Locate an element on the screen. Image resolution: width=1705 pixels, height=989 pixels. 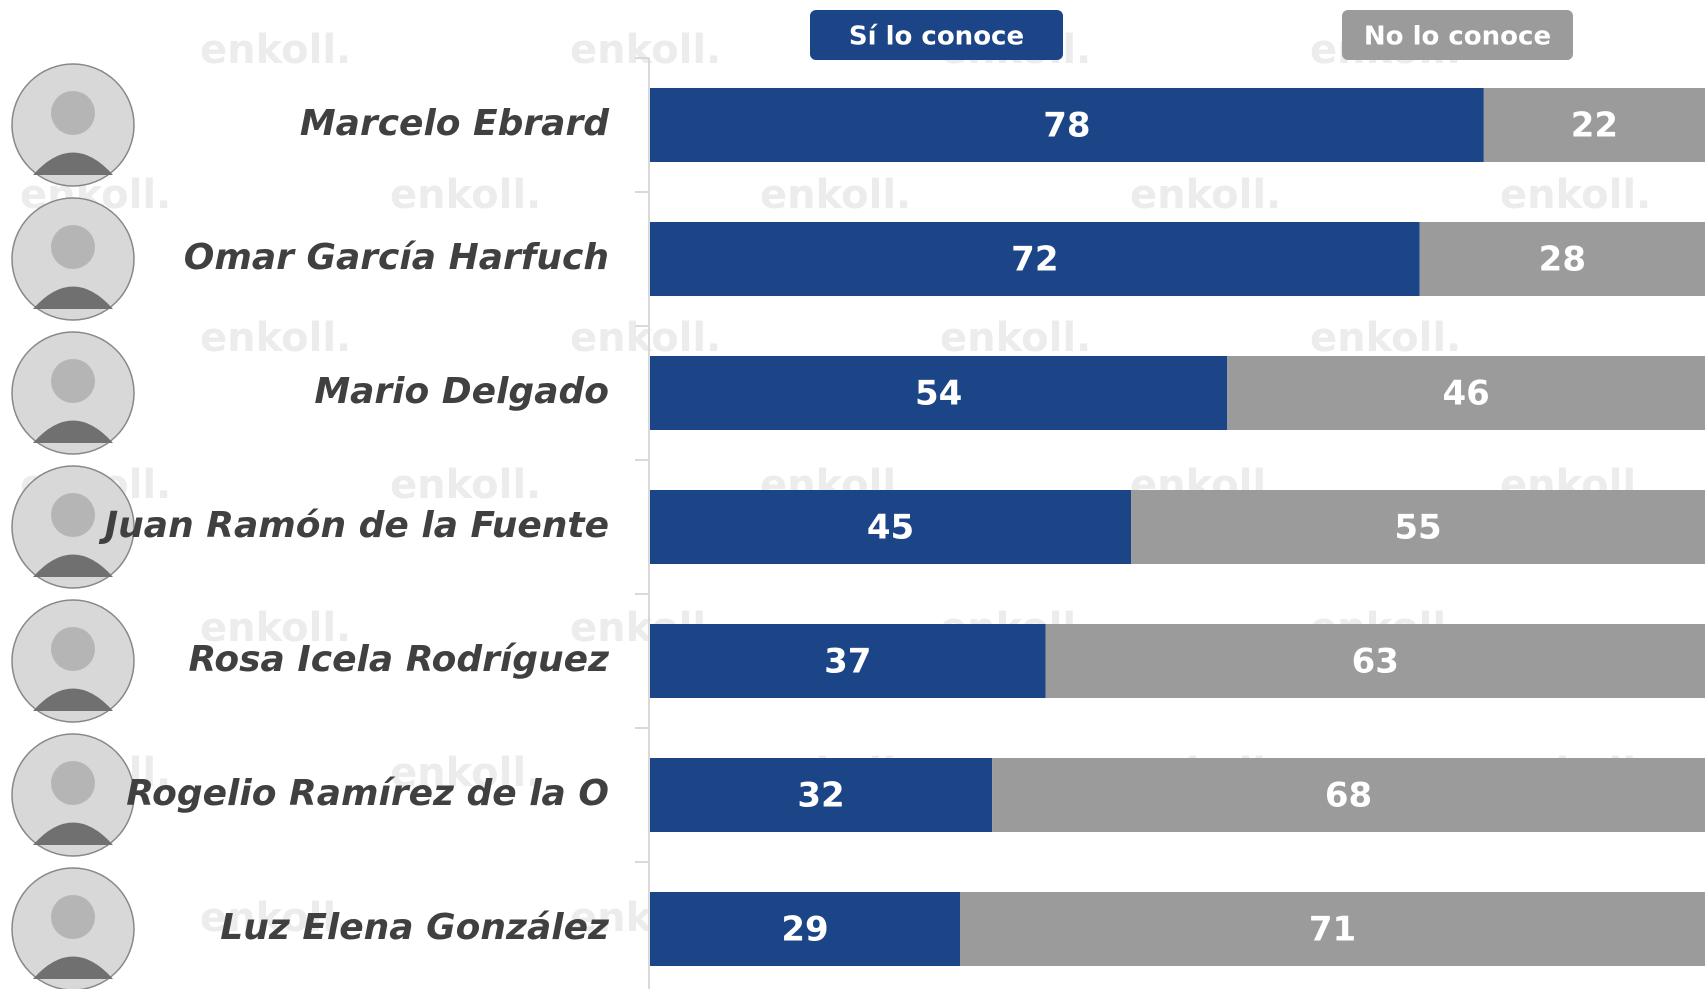
value-label: 72 is located at coordinates (1034, 260).